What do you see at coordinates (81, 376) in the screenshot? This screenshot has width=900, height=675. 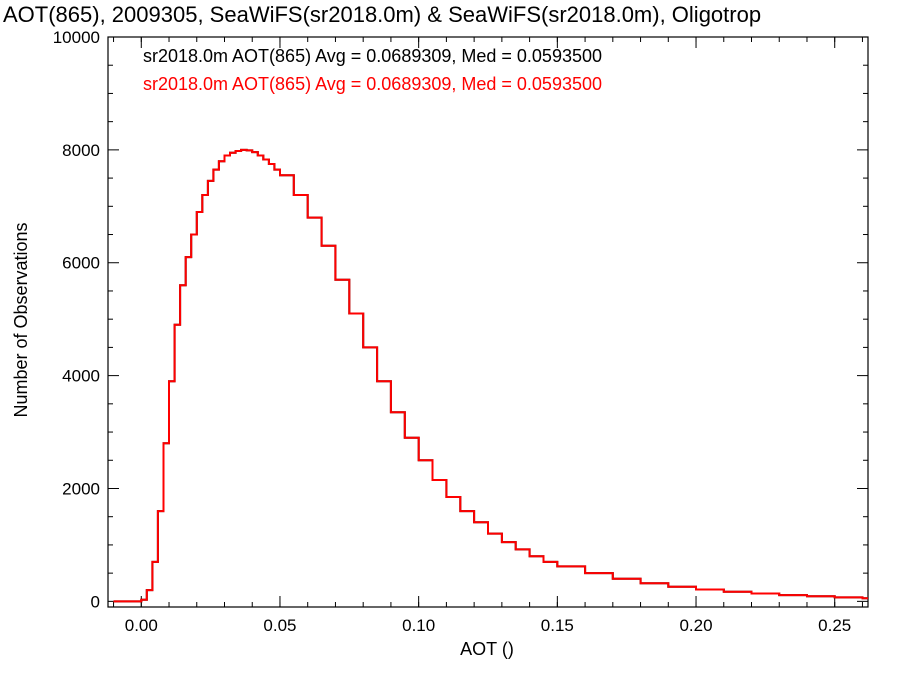 I see `y-tick-label: 4000` at bounding box center [81, 376].